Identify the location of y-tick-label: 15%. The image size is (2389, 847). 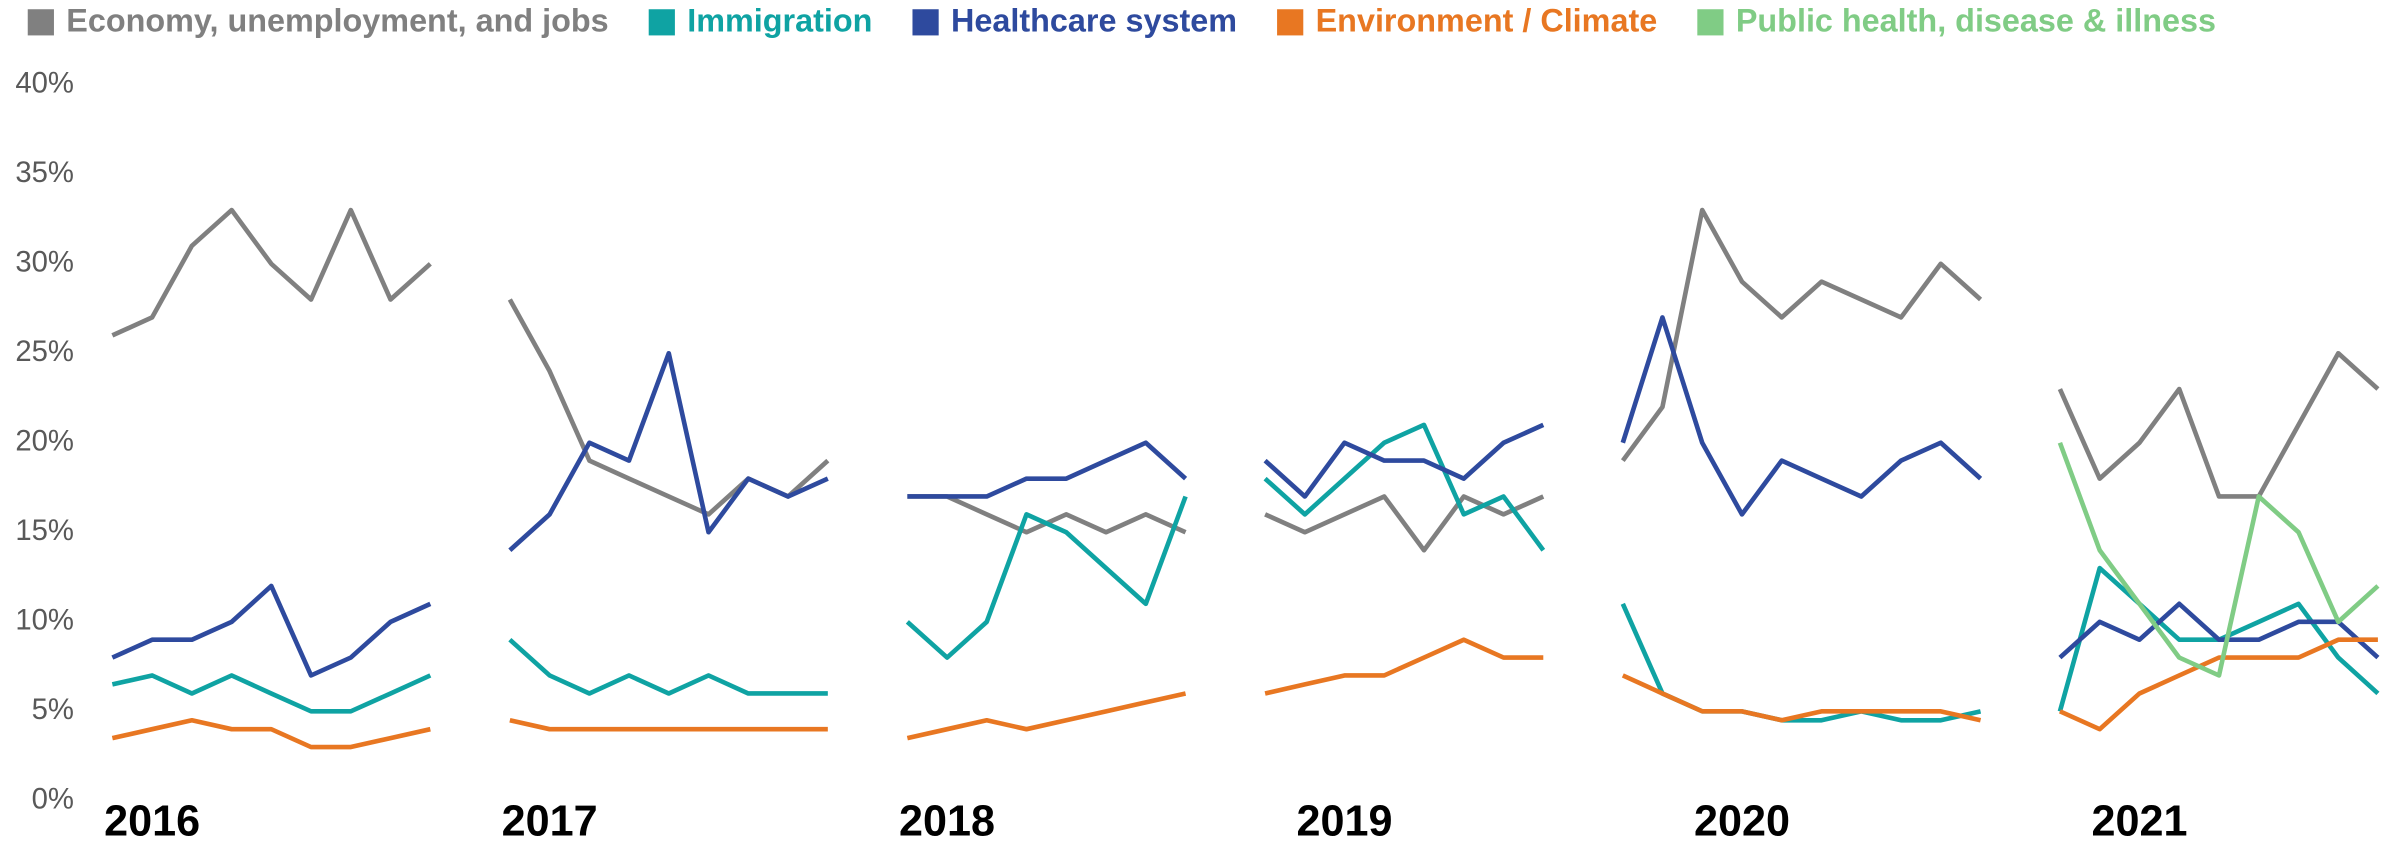
(44, 531).